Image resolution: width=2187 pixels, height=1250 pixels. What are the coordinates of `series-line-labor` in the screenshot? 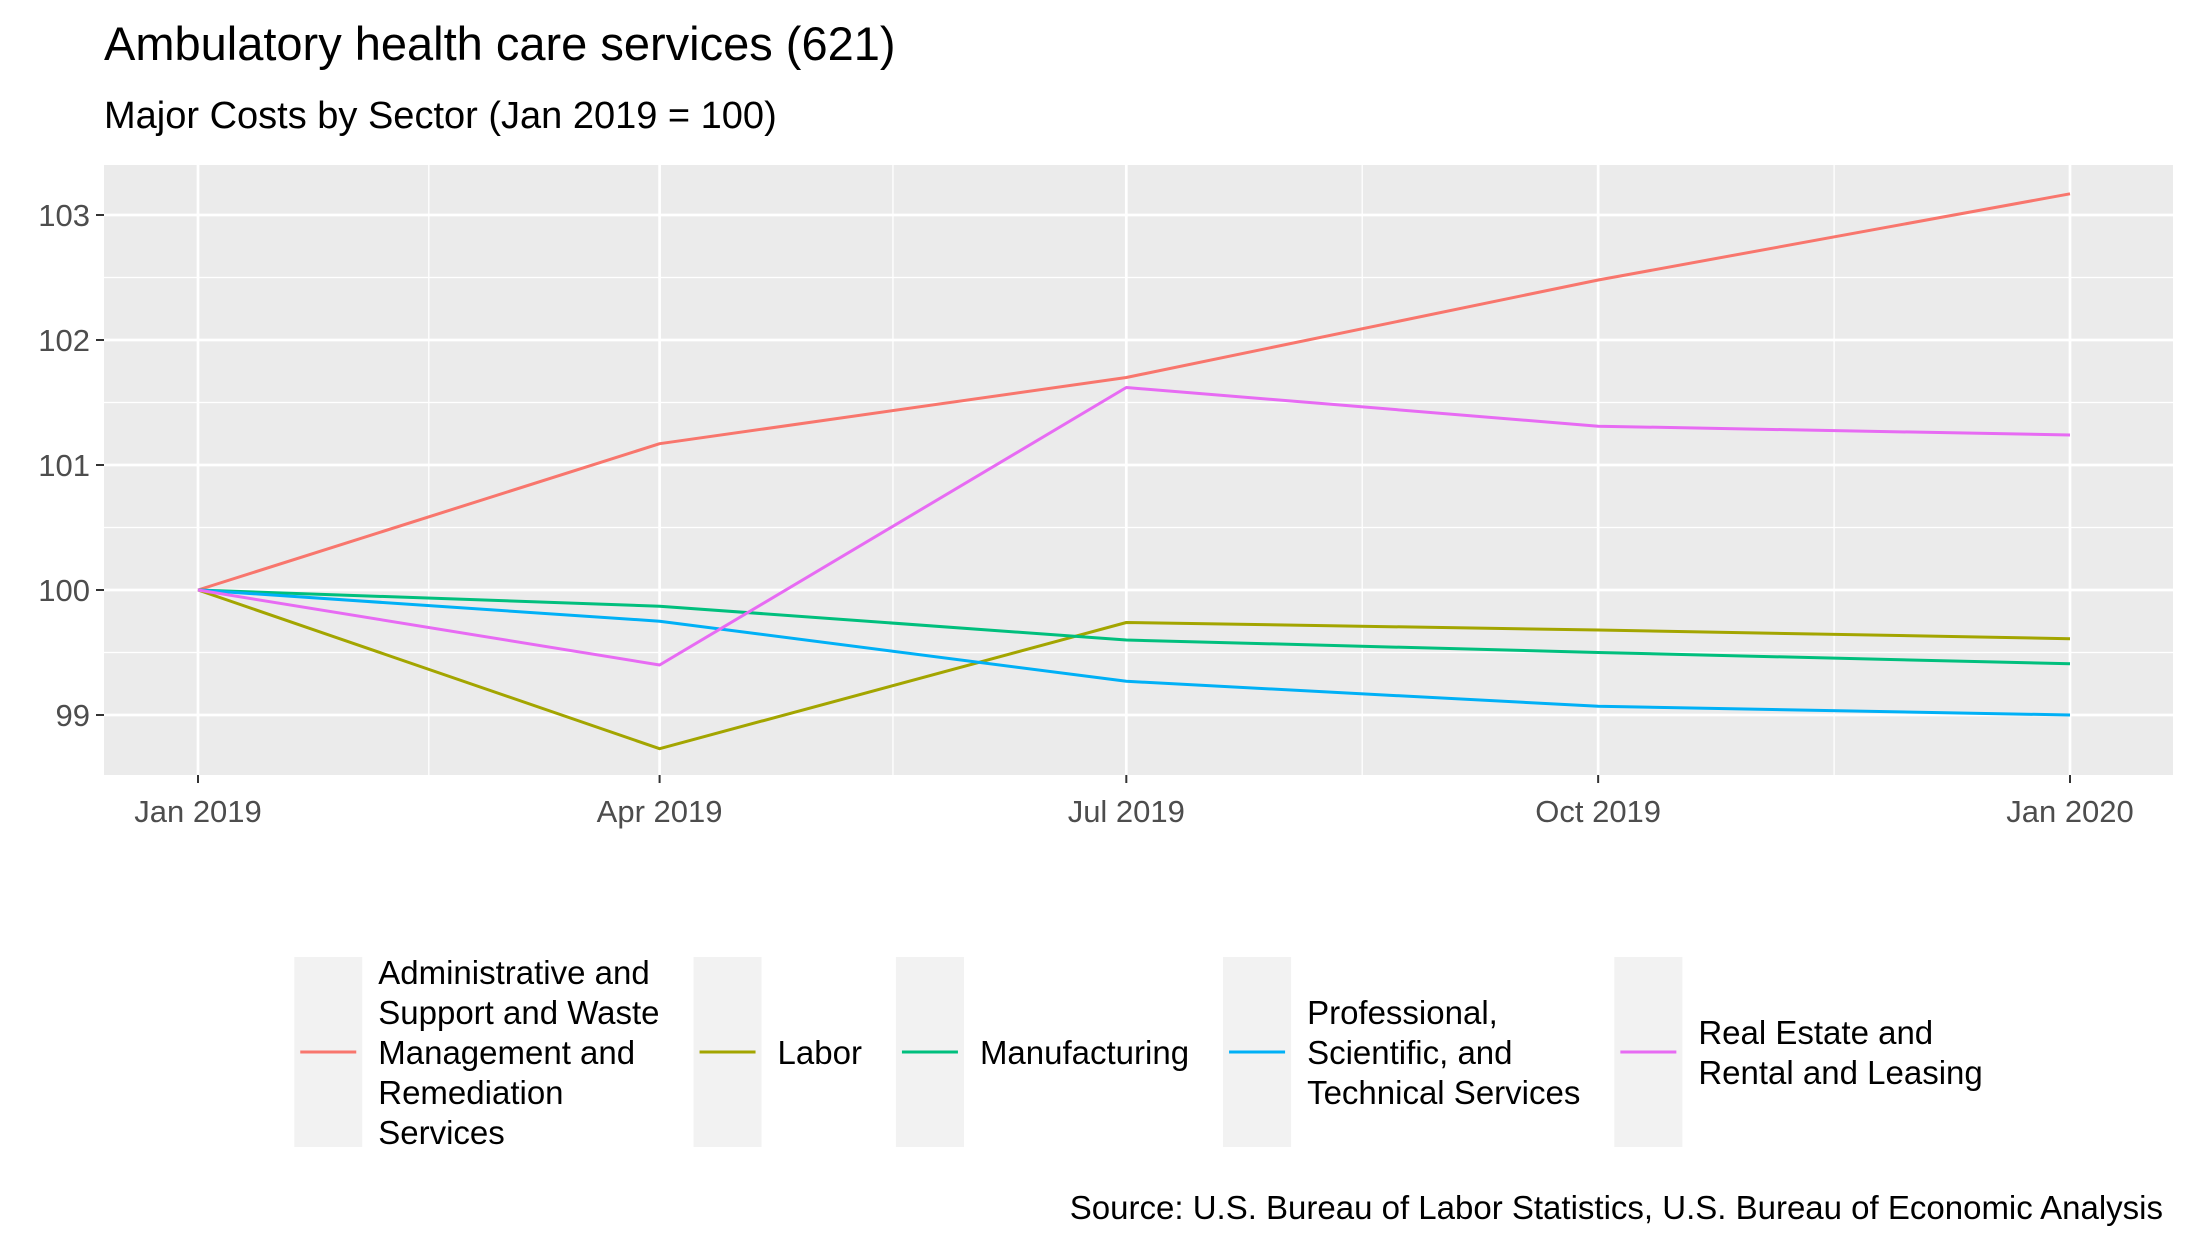 It's located at (1134, 669).